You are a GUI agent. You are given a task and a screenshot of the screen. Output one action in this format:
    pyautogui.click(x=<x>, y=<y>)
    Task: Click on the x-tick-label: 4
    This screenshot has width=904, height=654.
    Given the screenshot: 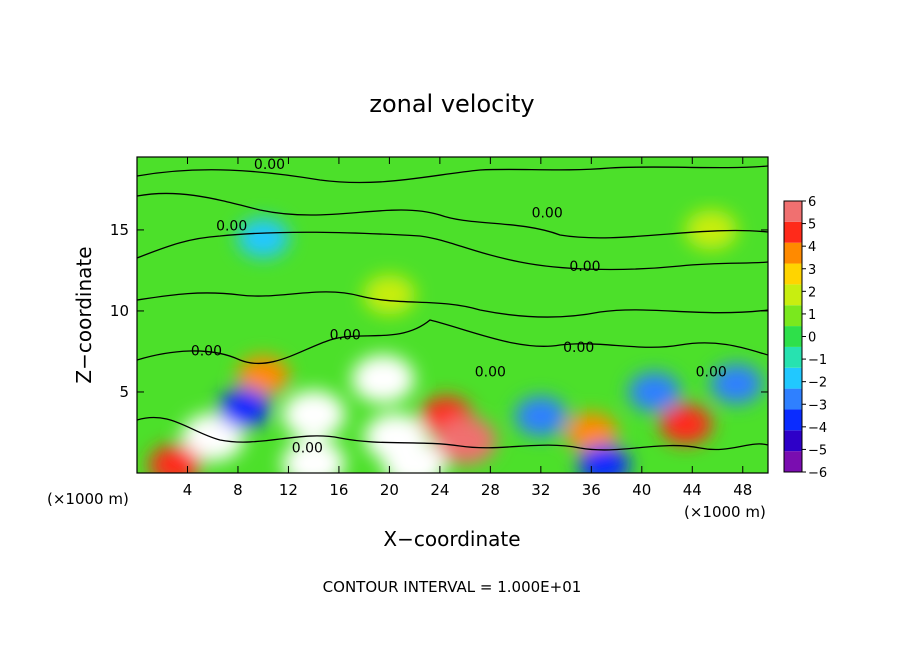 What is the action you would take?
    pyautogui.click(x=188, y=490)
    